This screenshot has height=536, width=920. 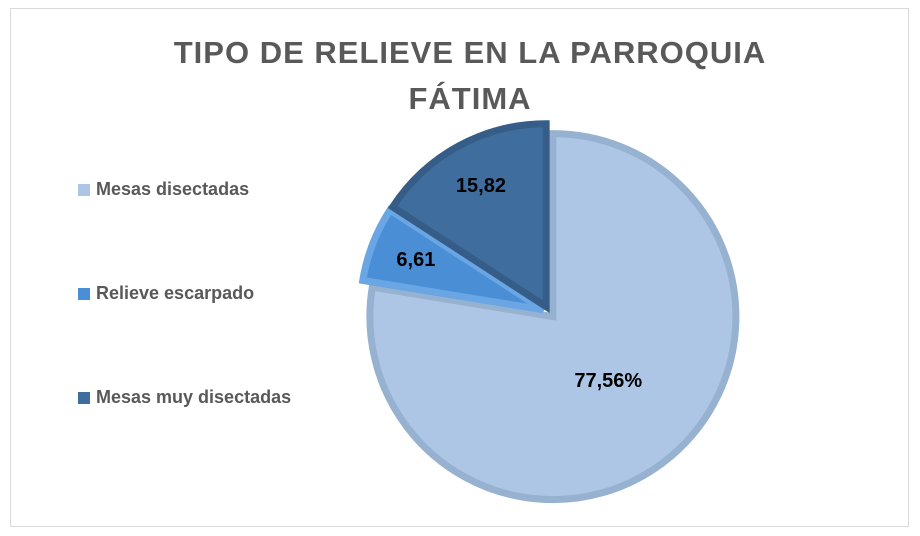 I want to click on data-label: 15,82, so click(x=481, y=186).